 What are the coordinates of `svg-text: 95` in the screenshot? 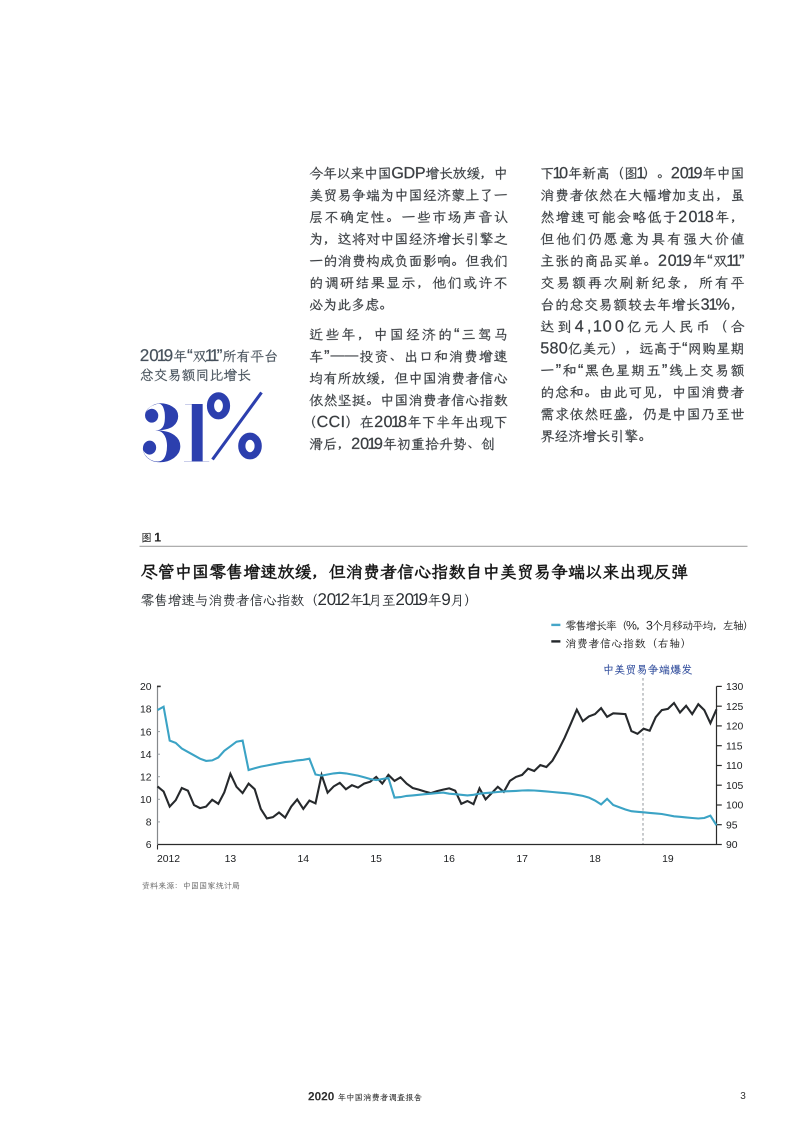 It's located at (732, 825).